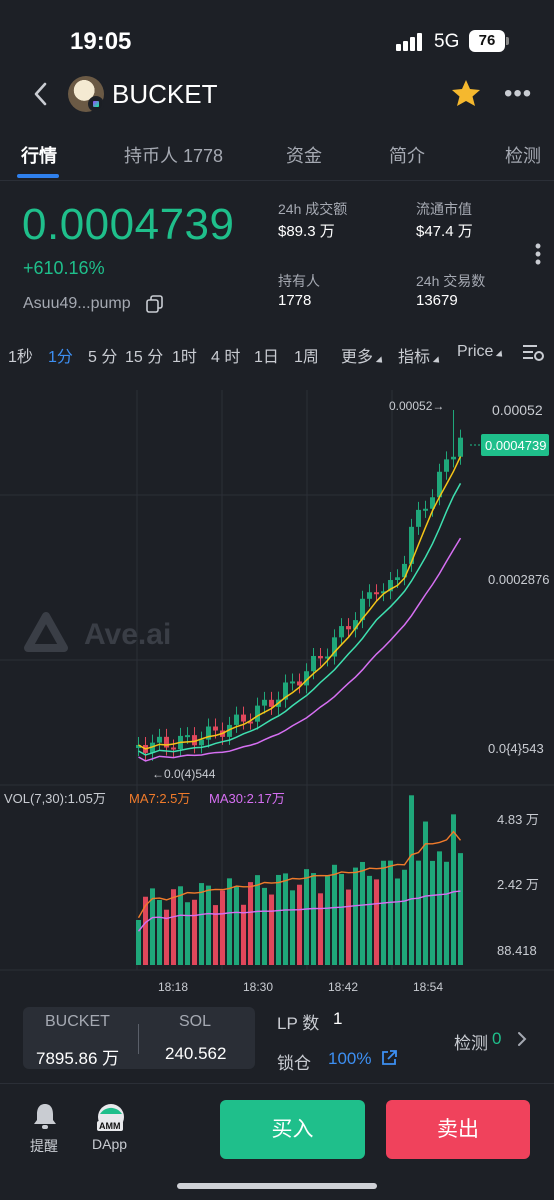 Image resolution: width=554 pixels, height=1200 pixels. What do you see at coordinates (111, 1130) in the screenshot?
I see `dapp-button: AMM DApp` at bounding box center [111, 1130].